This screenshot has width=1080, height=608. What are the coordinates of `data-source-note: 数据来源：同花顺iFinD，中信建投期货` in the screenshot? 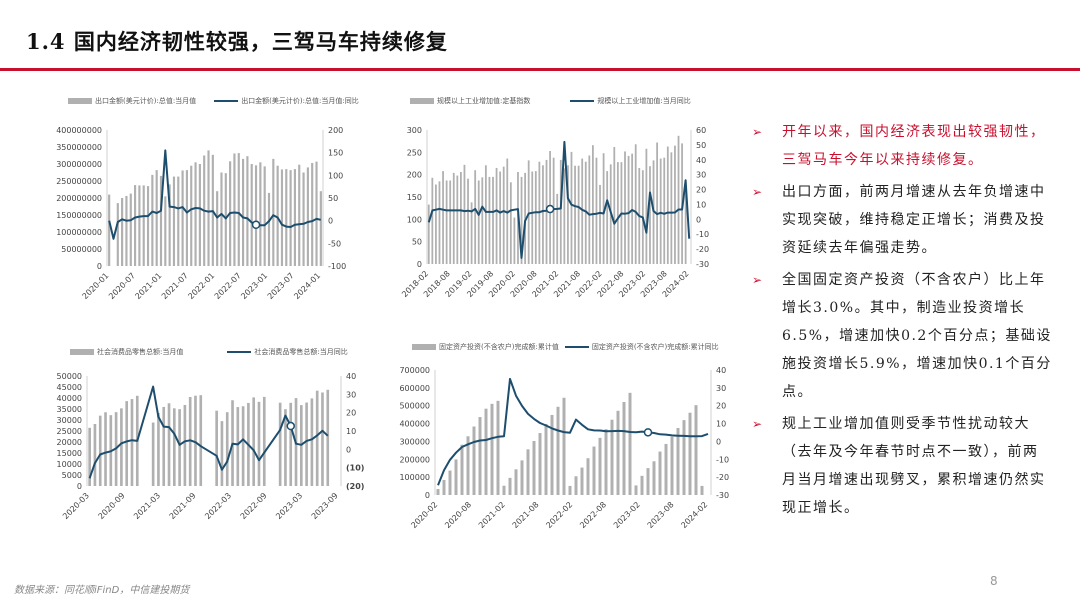 It's located at (102, 590).